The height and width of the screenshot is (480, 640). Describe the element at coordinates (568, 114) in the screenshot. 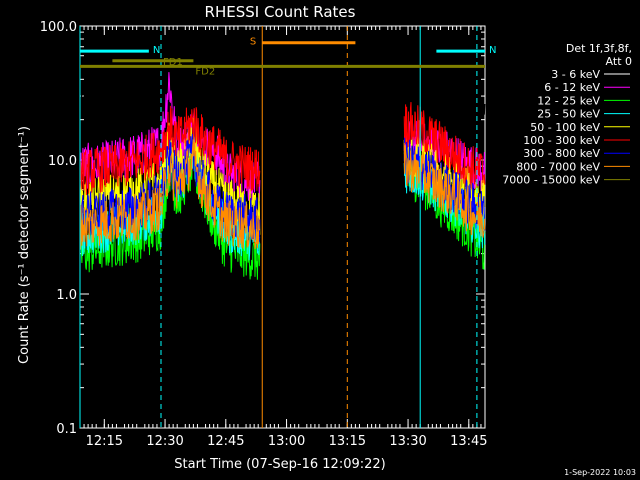

I see `legend-entry-label: 25 - 50 keV` at that location.